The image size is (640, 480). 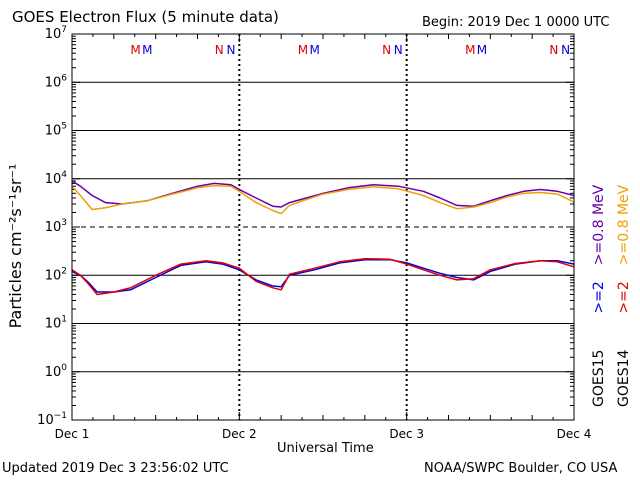 I want to click on legend-entry: GOES15>=2>=0.8 MeV, so click(x=599, y=295).